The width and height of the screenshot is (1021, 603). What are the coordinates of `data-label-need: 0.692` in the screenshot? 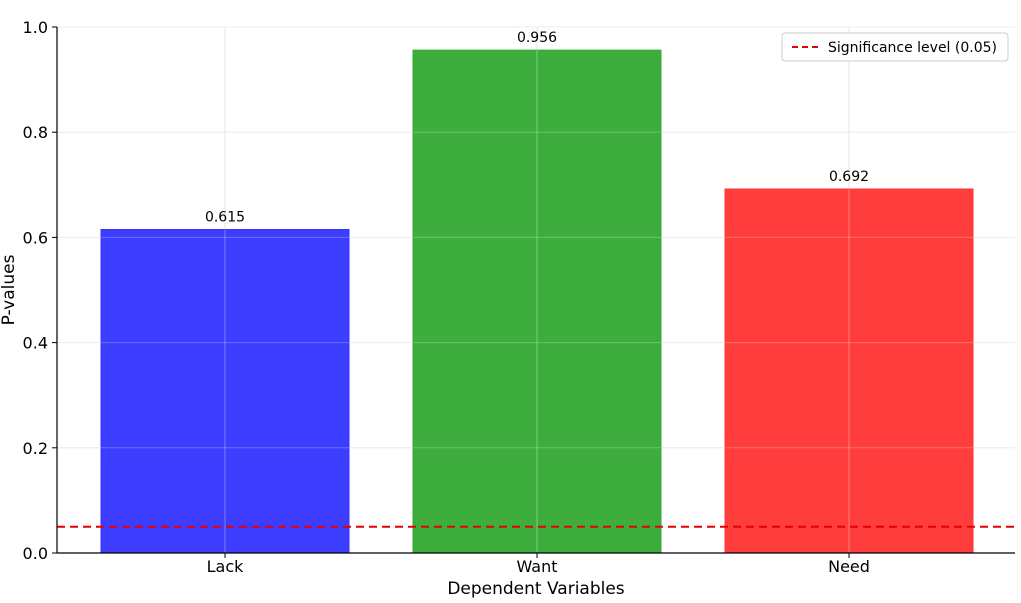 It's located at (849, 177).